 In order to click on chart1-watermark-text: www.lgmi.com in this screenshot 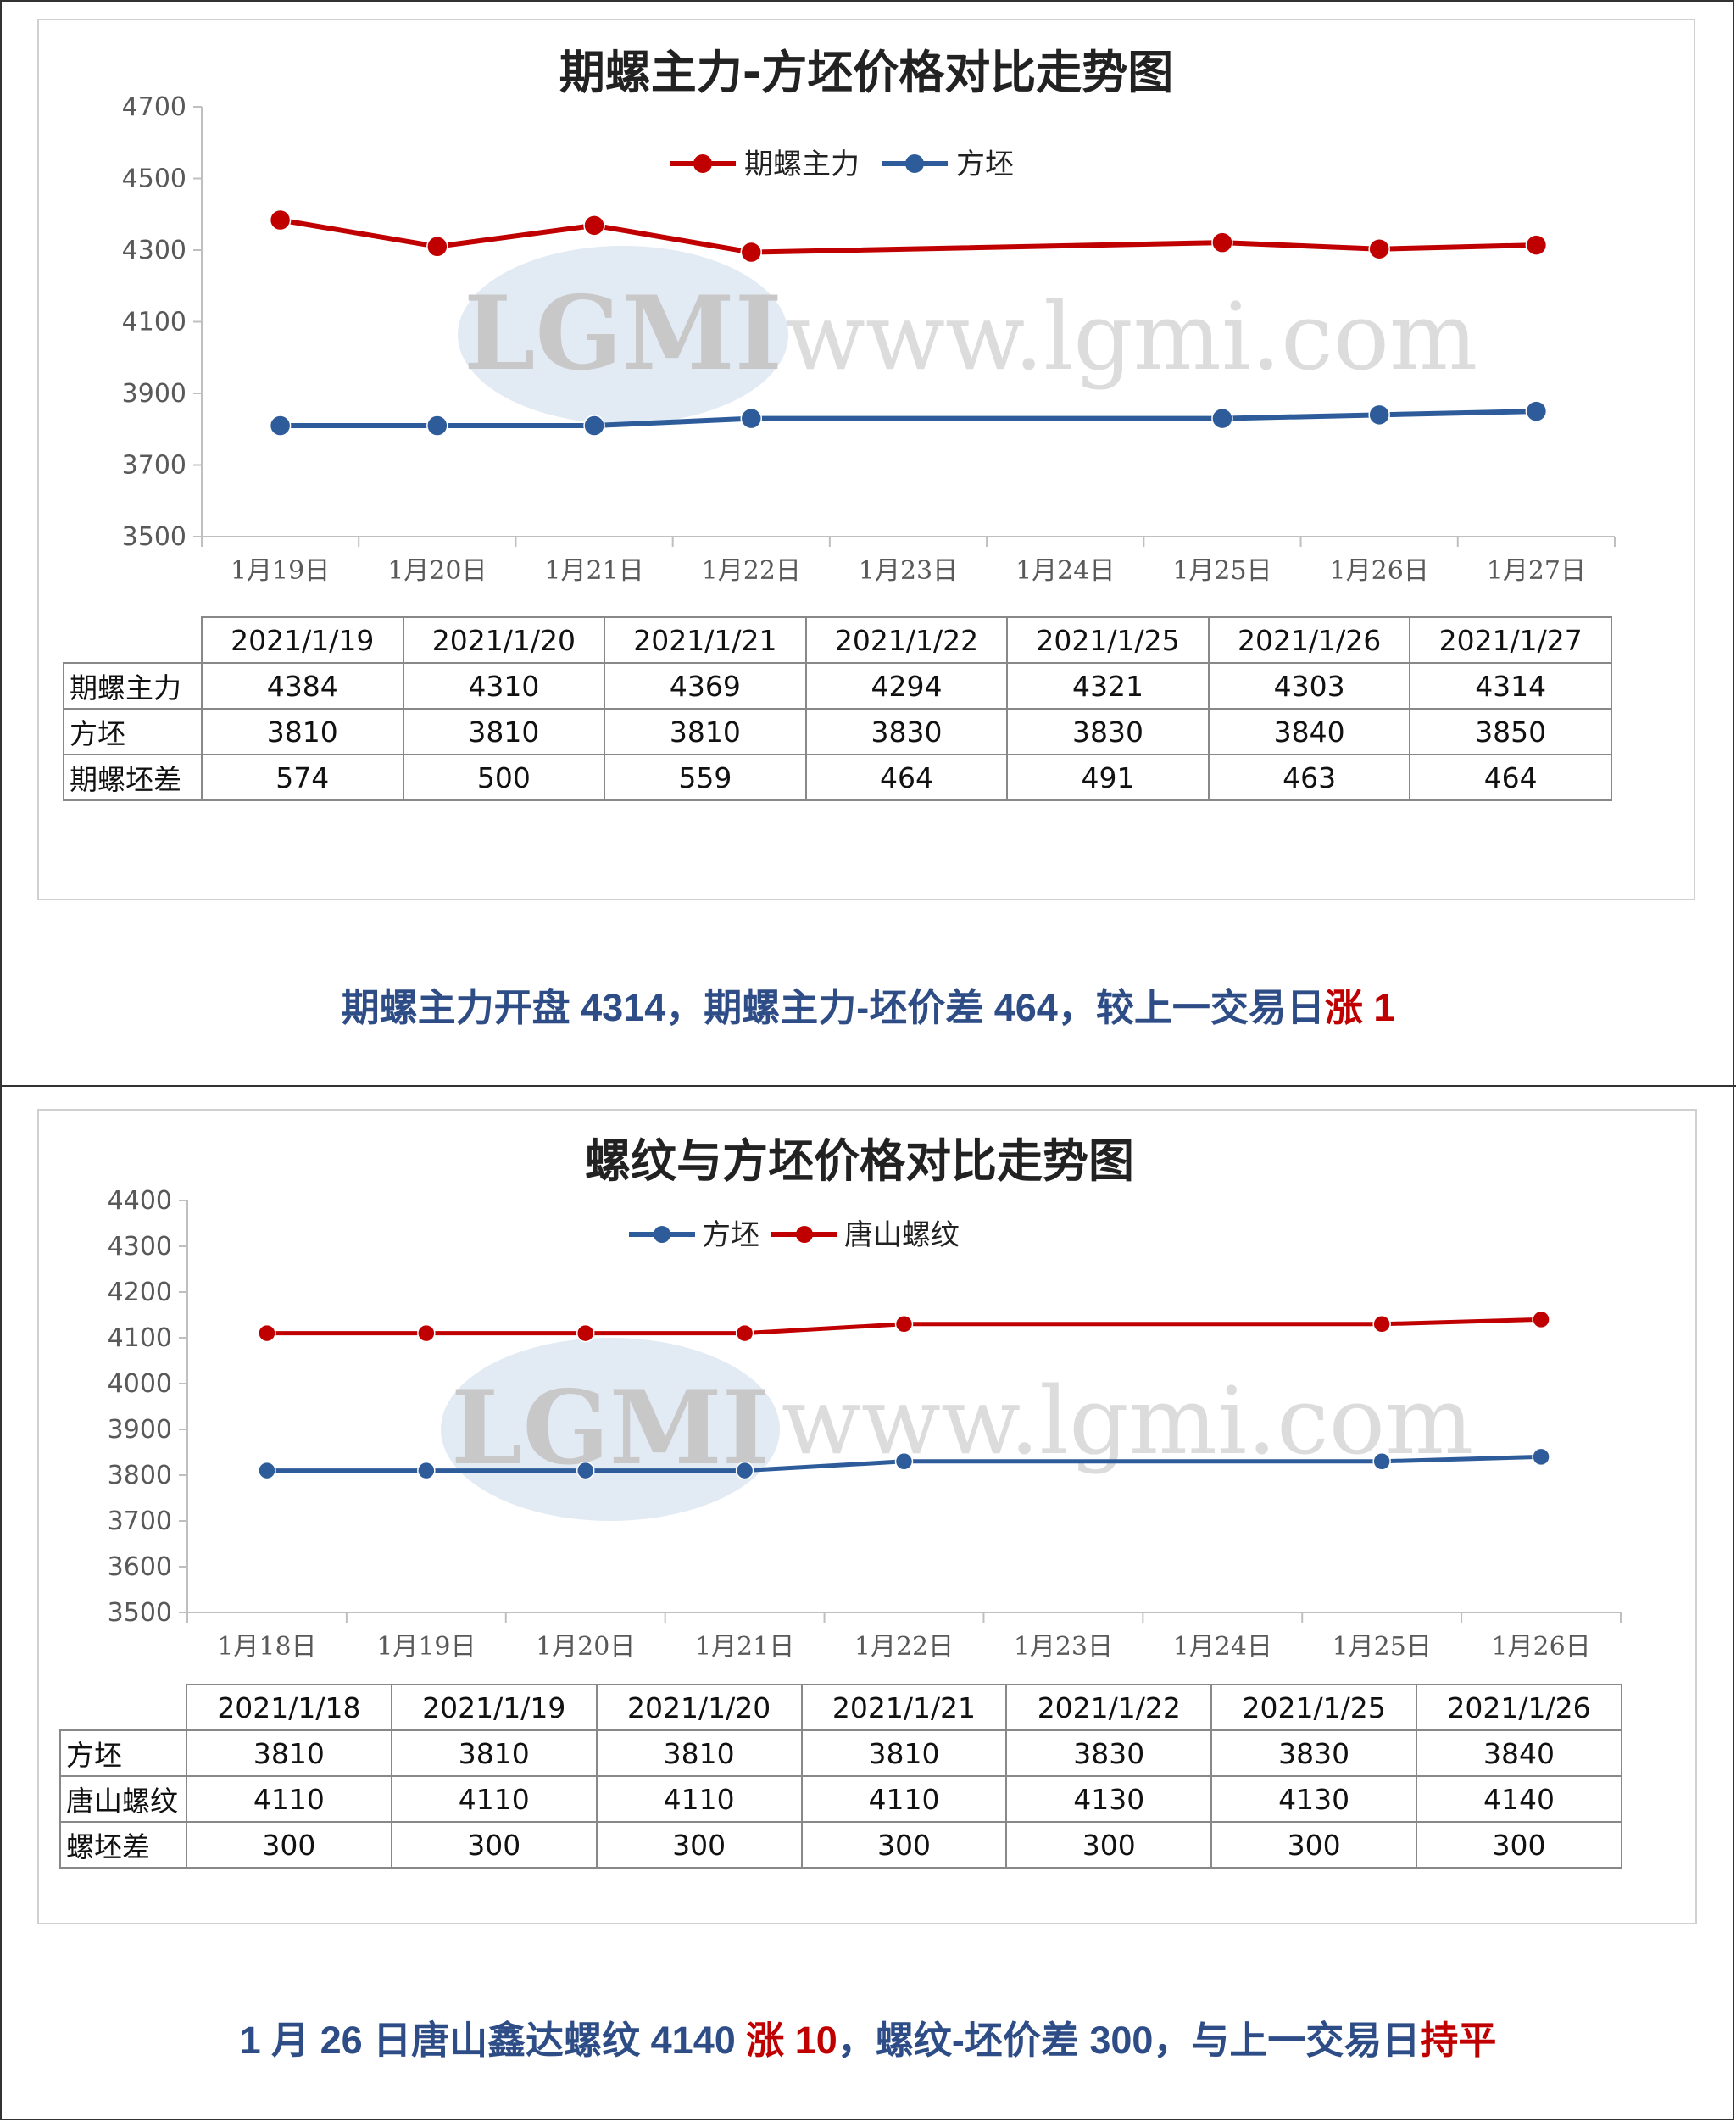, I will do `click(1132, 336)`.